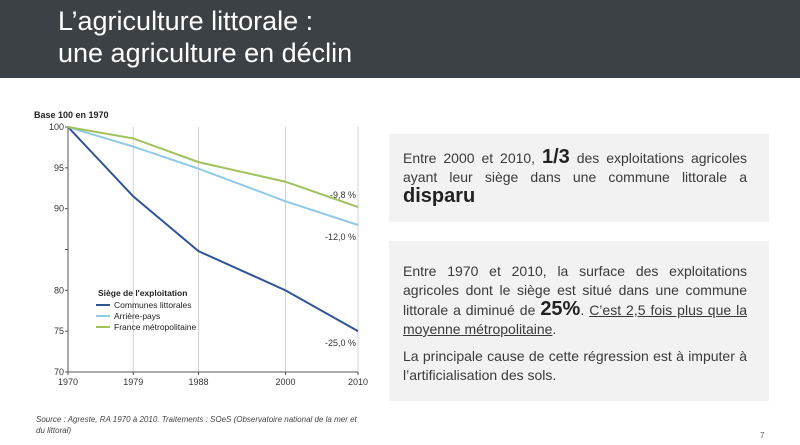 The height and width of the screenshot is (445, 800). Describe the element at coordinates (71, 115) in the screenshot. I see `chart-title: Base 100 en 1970` at that location.